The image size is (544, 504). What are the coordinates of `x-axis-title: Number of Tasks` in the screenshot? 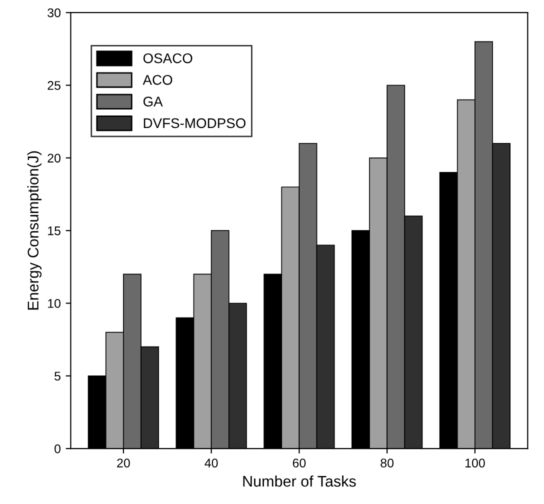 It's located at (299, 481).